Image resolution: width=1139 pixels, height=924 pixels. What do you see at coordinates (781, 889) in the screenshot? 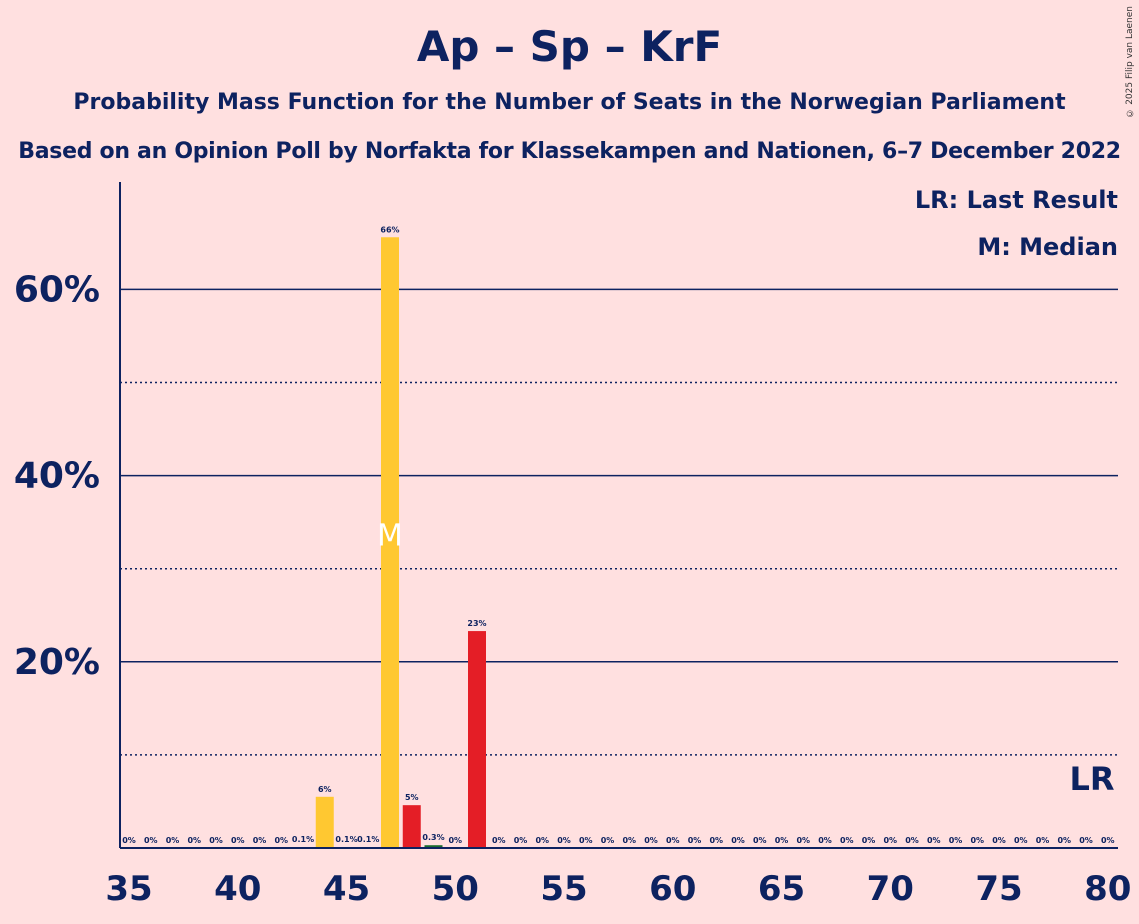
I see `x-tick-label: 65` at bounding box center [781, 889].